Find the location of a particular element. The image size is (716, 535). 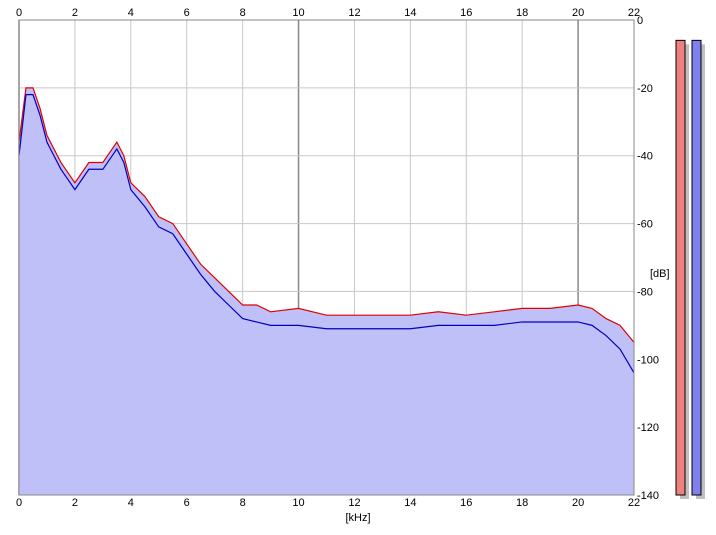

x-tick-label-bottom: 0 is located at coordinates (19, 503).